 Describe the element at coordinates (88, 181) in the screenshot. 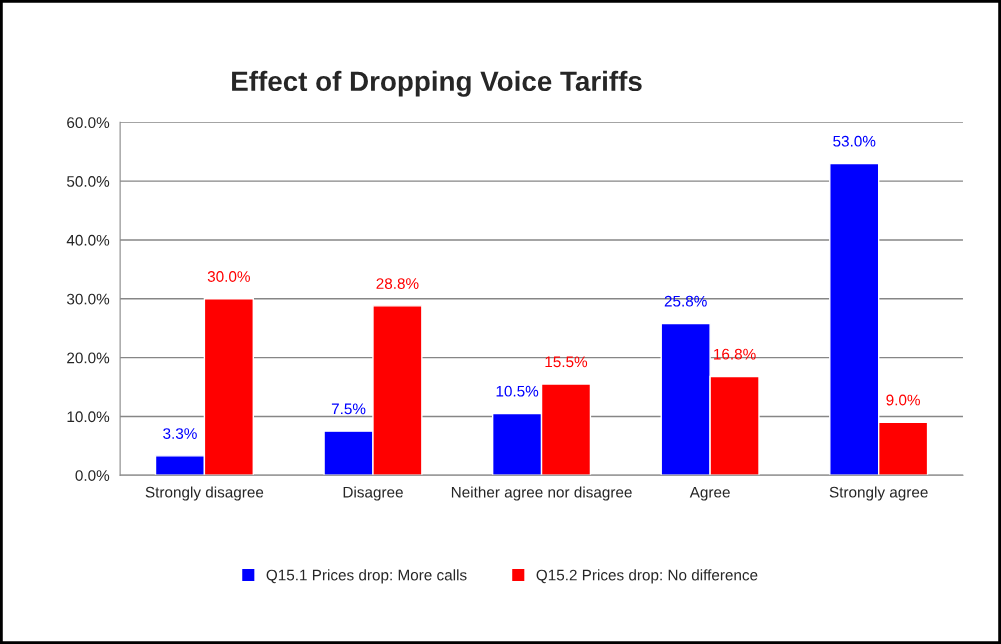

I see `y-tick-label: 50.0%` at that location.